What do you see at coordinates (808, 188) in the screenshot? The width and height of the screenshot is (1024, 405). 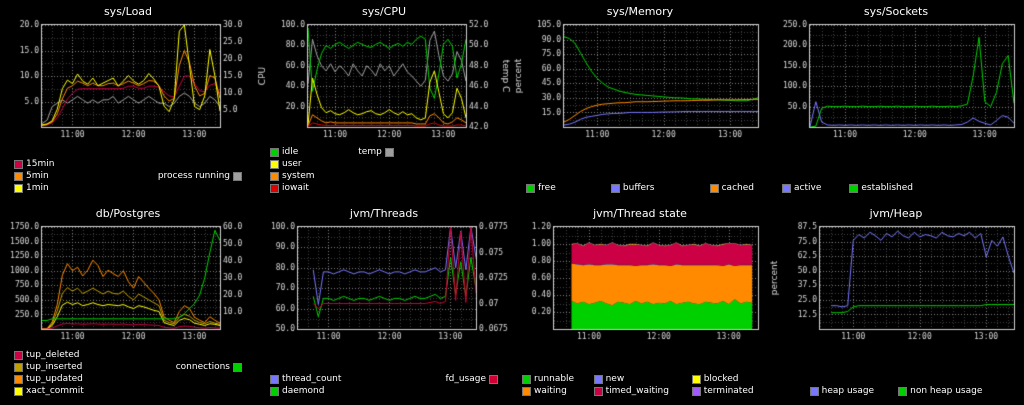 I see `legend-label: active` at bounding box center [808, 188].